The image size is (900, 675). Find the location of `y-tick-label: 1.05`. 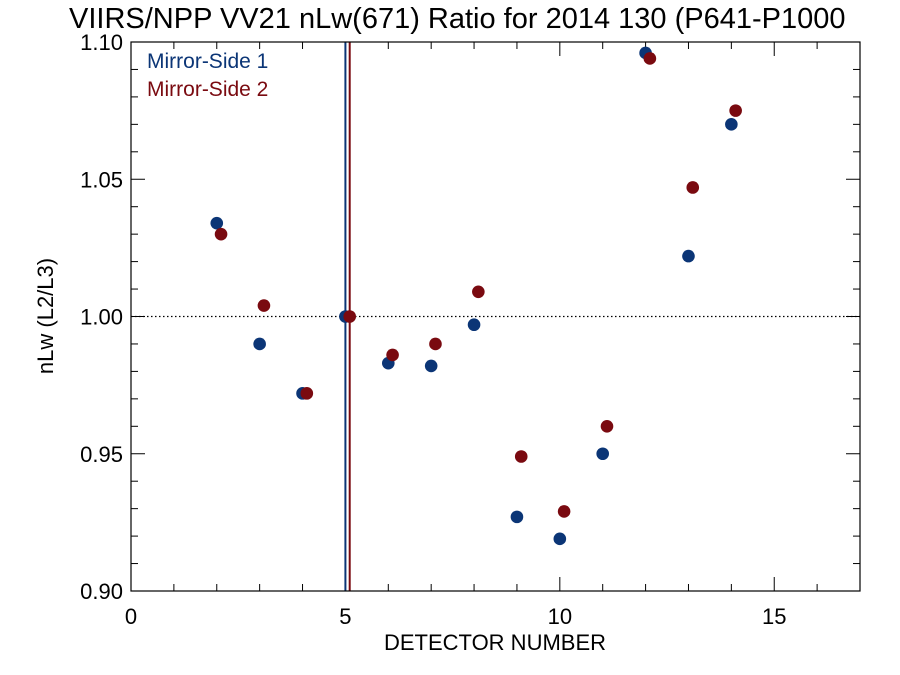

y-tick-label: 1.05 is located at coordinates (101, 179).